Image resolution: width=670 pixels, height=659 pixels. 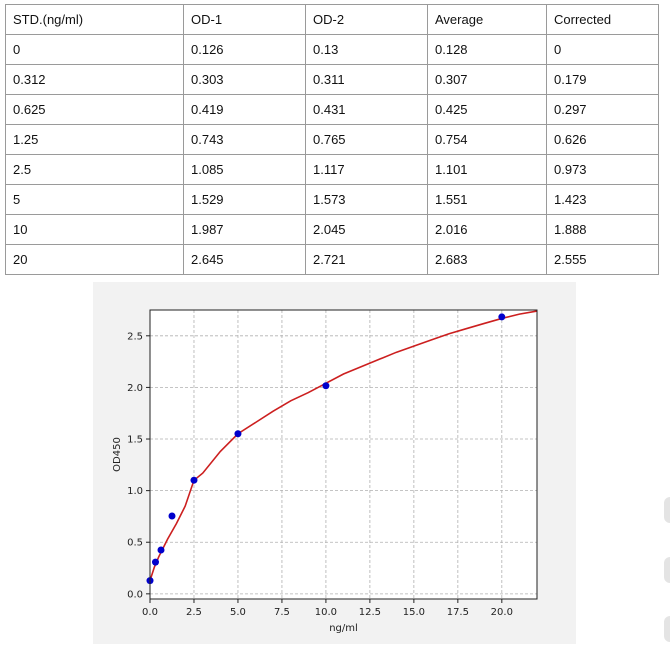 What do you see at coordinates (366, 139) in the screenshot?
I see `table-cell: 0.765` at bounding box center [366, 139].